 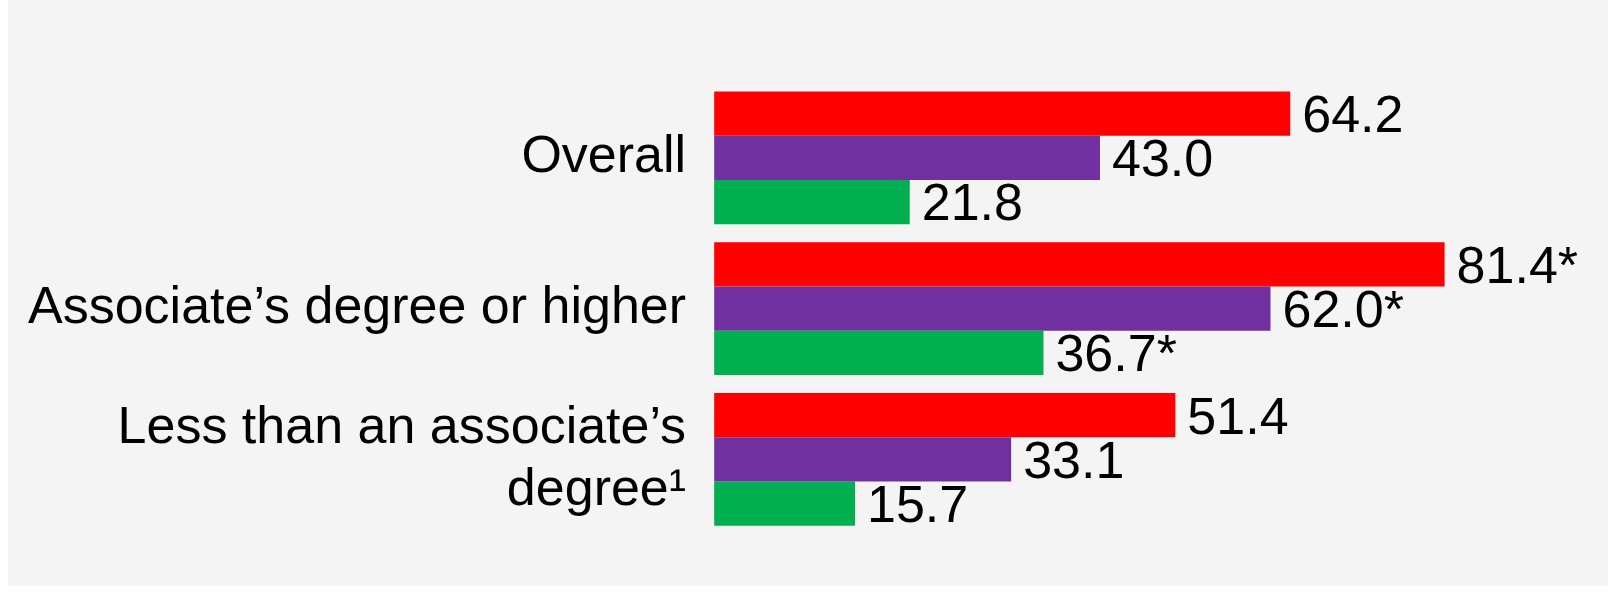 What do you see at coordinates (604, 154) in the screenshot?
I see `y-tick-label: Overall` at bounding box center [604, 154].